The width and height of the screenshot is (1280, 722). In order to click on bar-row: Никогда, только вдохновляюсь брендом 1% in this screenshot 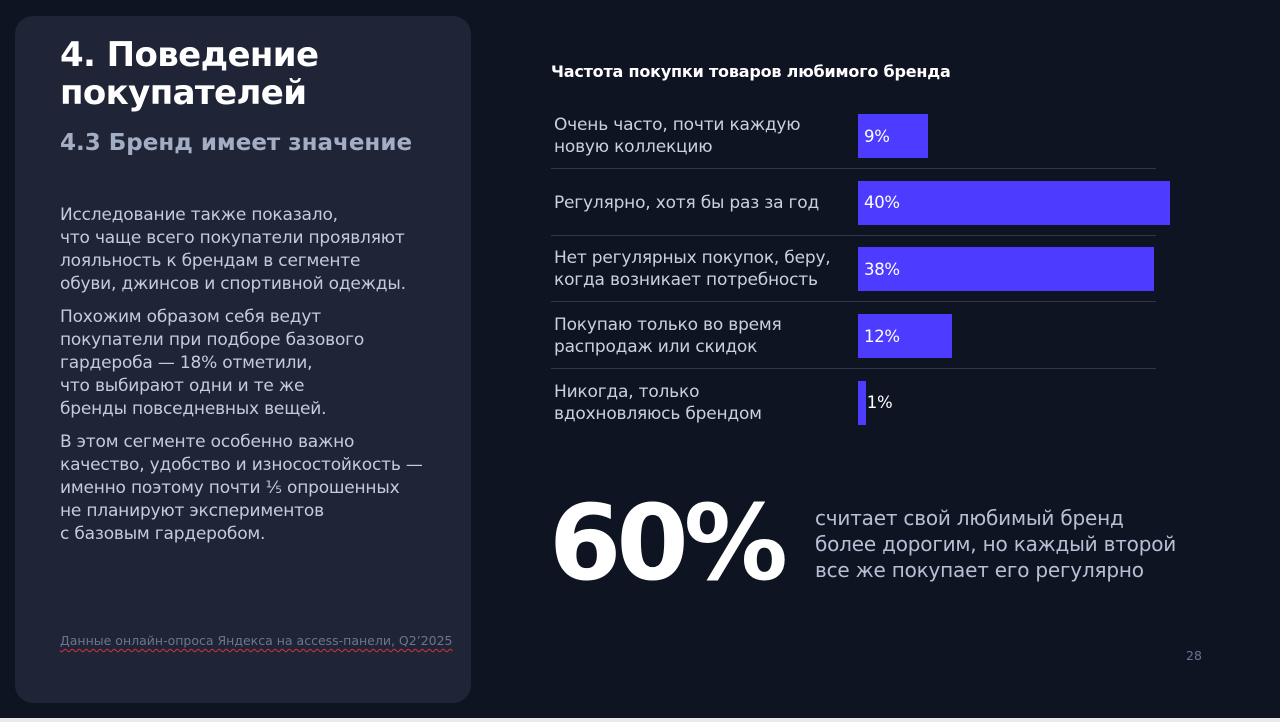, I will do `click(853, 403)`.